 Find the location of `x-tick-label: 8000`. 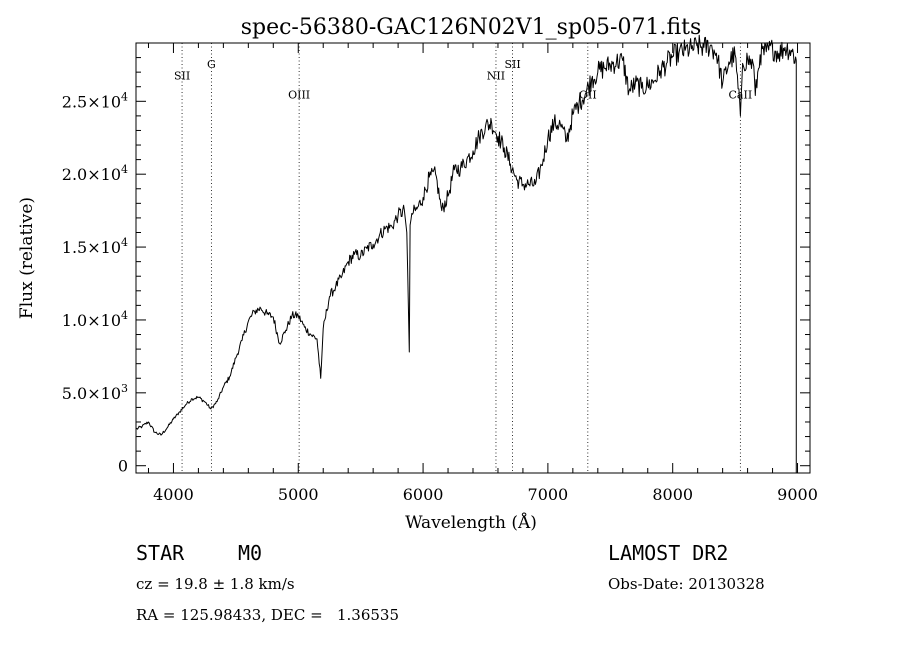

x-tick-label: 8000 is located at coordinates (672, 494).